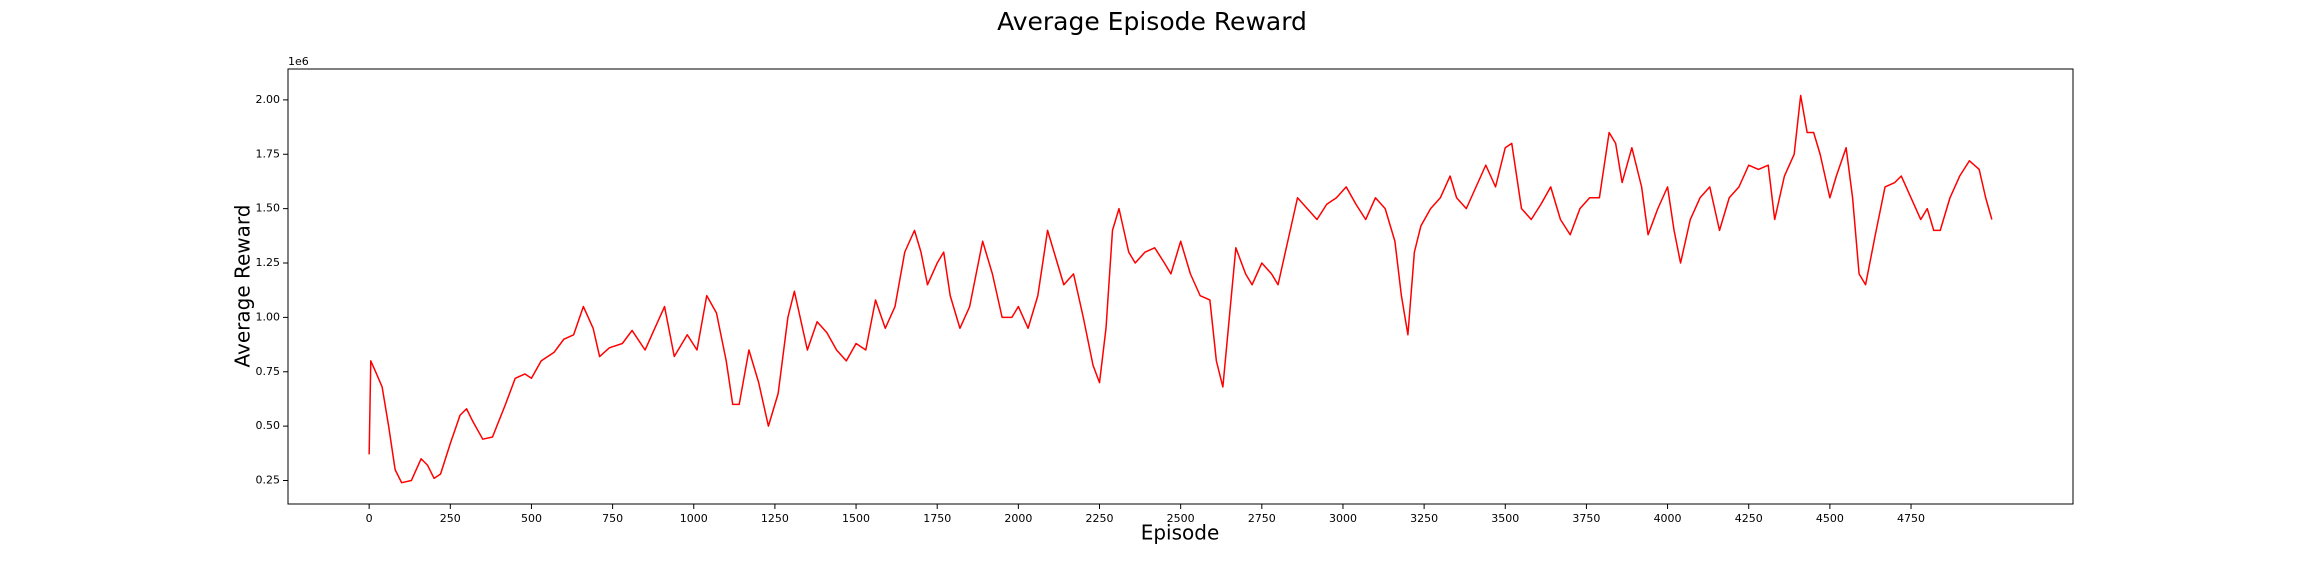  I want to click on x-axis-label: Episode, so click(1180, 533).